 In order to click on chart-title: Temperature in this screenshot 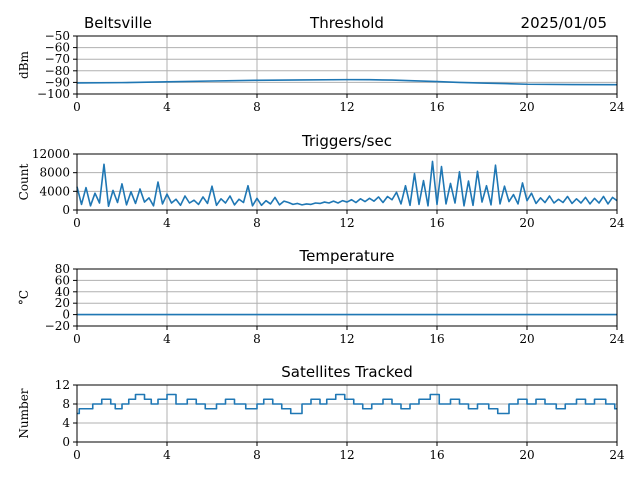, I will do `click(346, 256)`.